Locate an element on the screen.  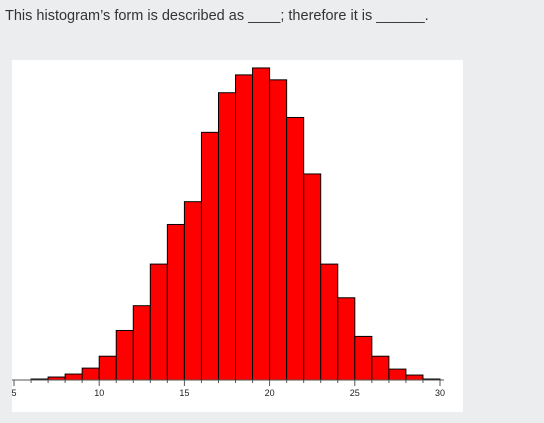
x-tick-label: 10 is located at coordinates (99, 393).